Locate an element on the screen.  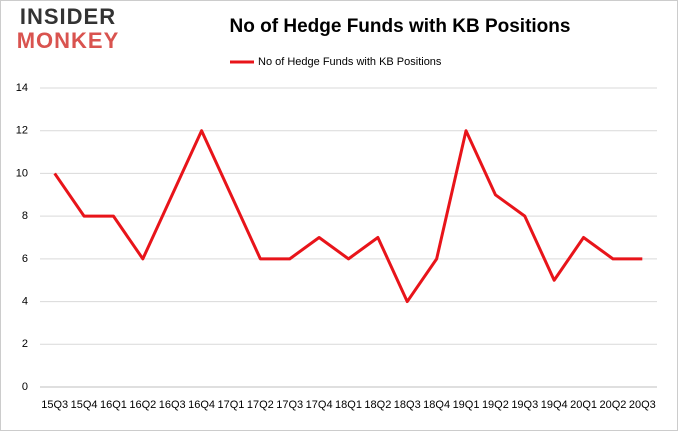
x-tick-label: 16Q1 is located at coordinates (113, 405).